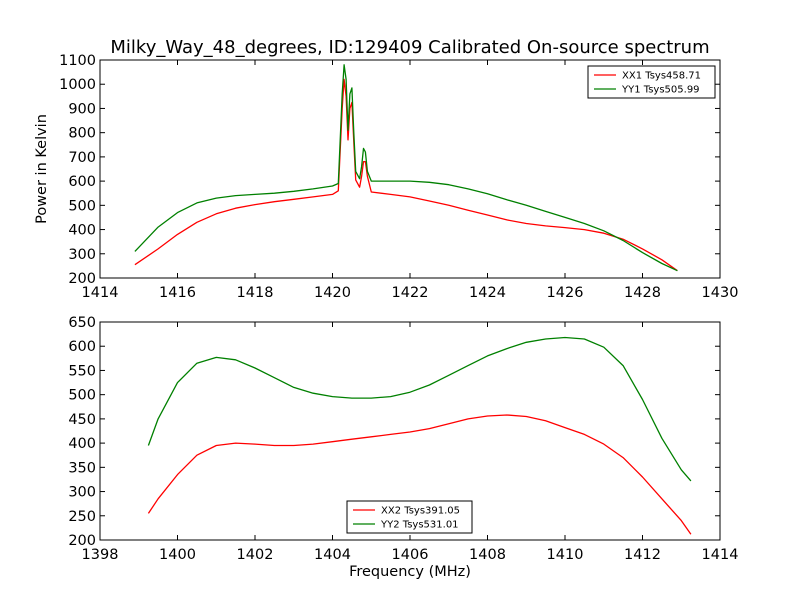  What do you see at coordinates (642, 293) in the screenshot?
I see `x-tick-label: 1428` at bounding box center [642, 293].